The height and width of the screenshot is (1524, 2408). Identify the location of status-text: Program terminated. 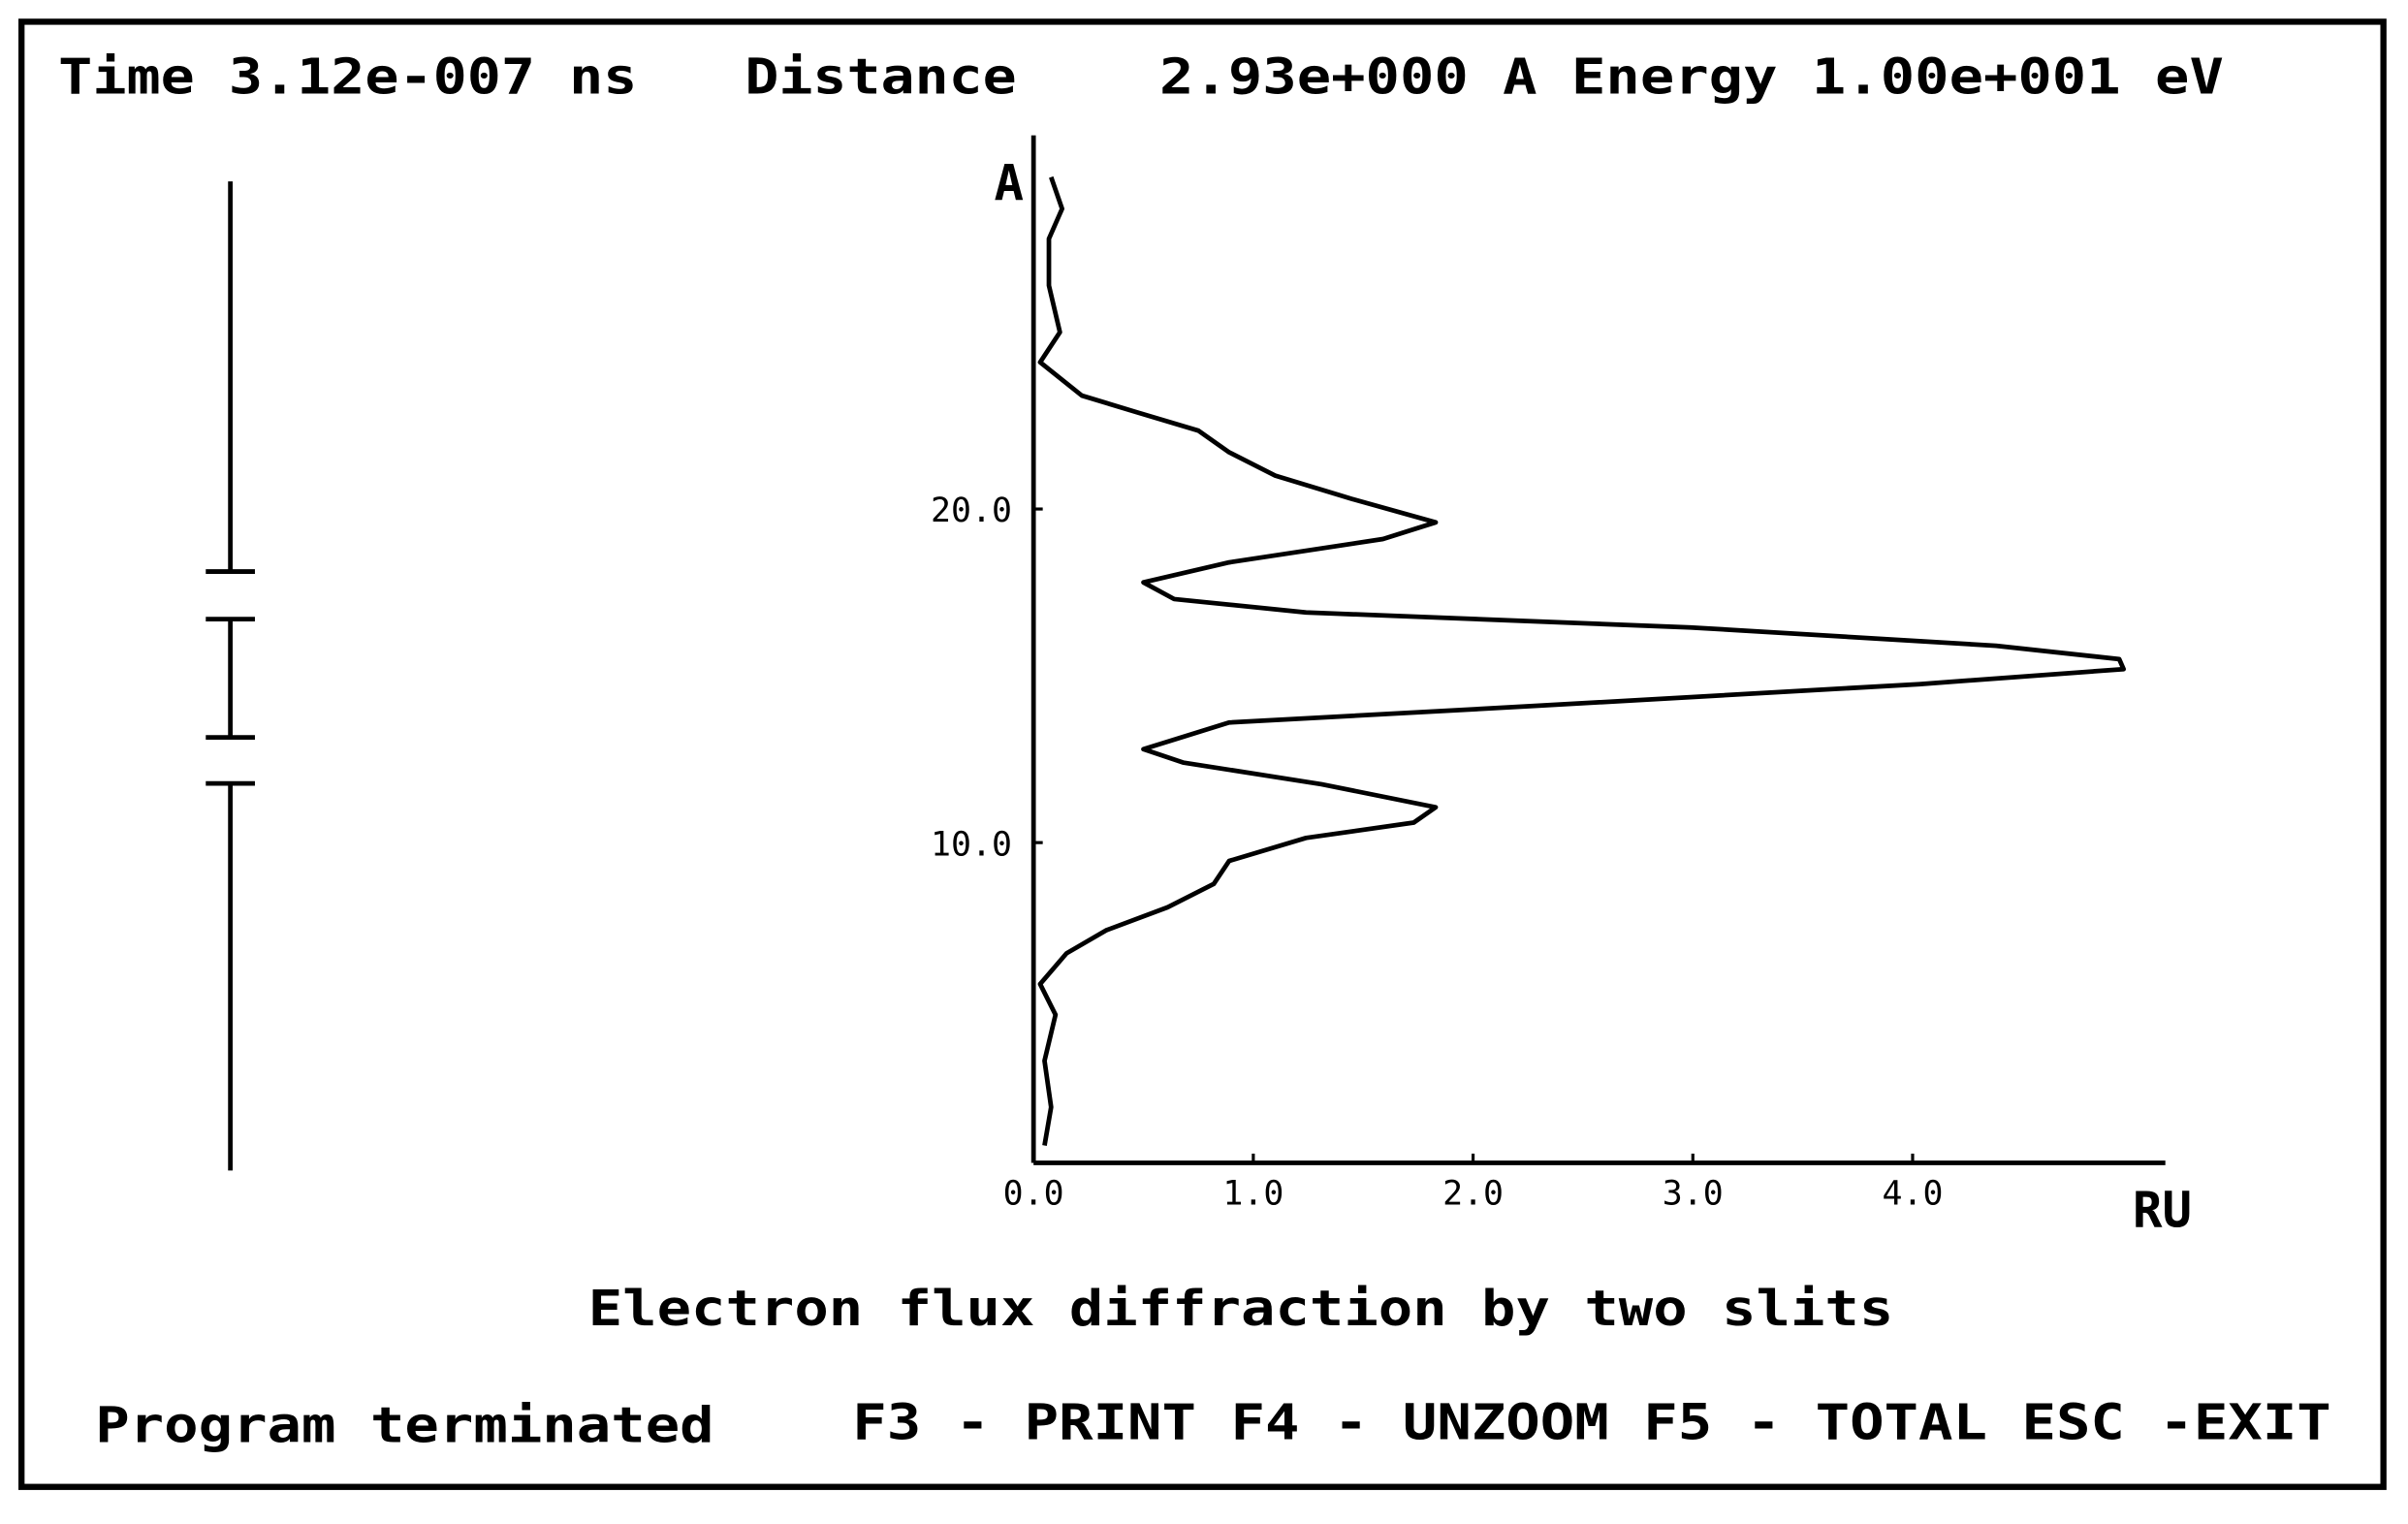
(404, 1425).